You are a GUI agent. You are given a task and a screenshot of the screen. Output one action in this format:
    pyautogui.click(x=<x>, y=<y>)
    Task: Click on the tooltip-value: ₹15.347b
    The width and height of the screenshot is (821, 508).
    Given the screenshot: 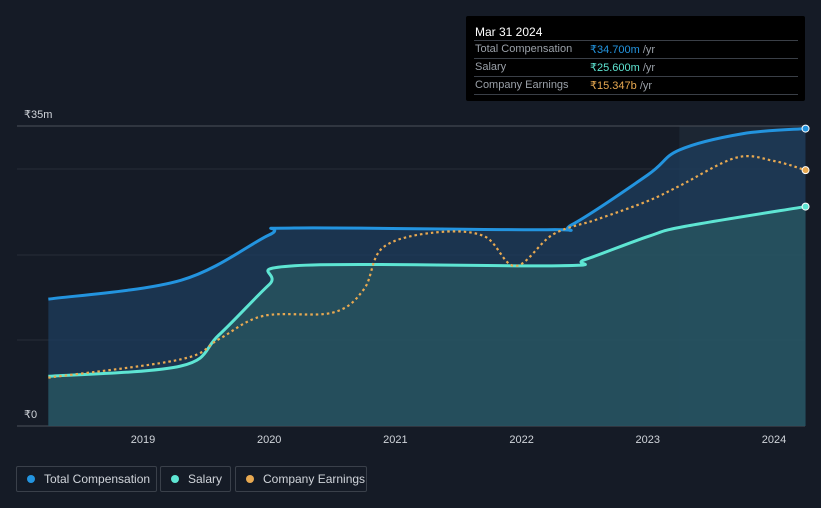 What is the action you would take?
    pyautogui.click(x=613, y=86)
    